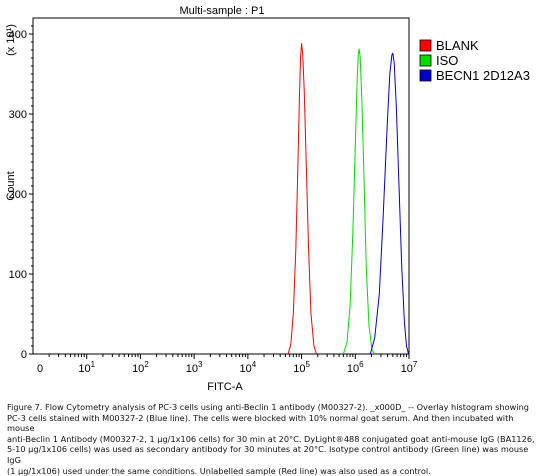 The image size is (547, 476). Describe the element at coordinates (457, 45) in the screenshot. I see `legend-label: BLANK` at that location.